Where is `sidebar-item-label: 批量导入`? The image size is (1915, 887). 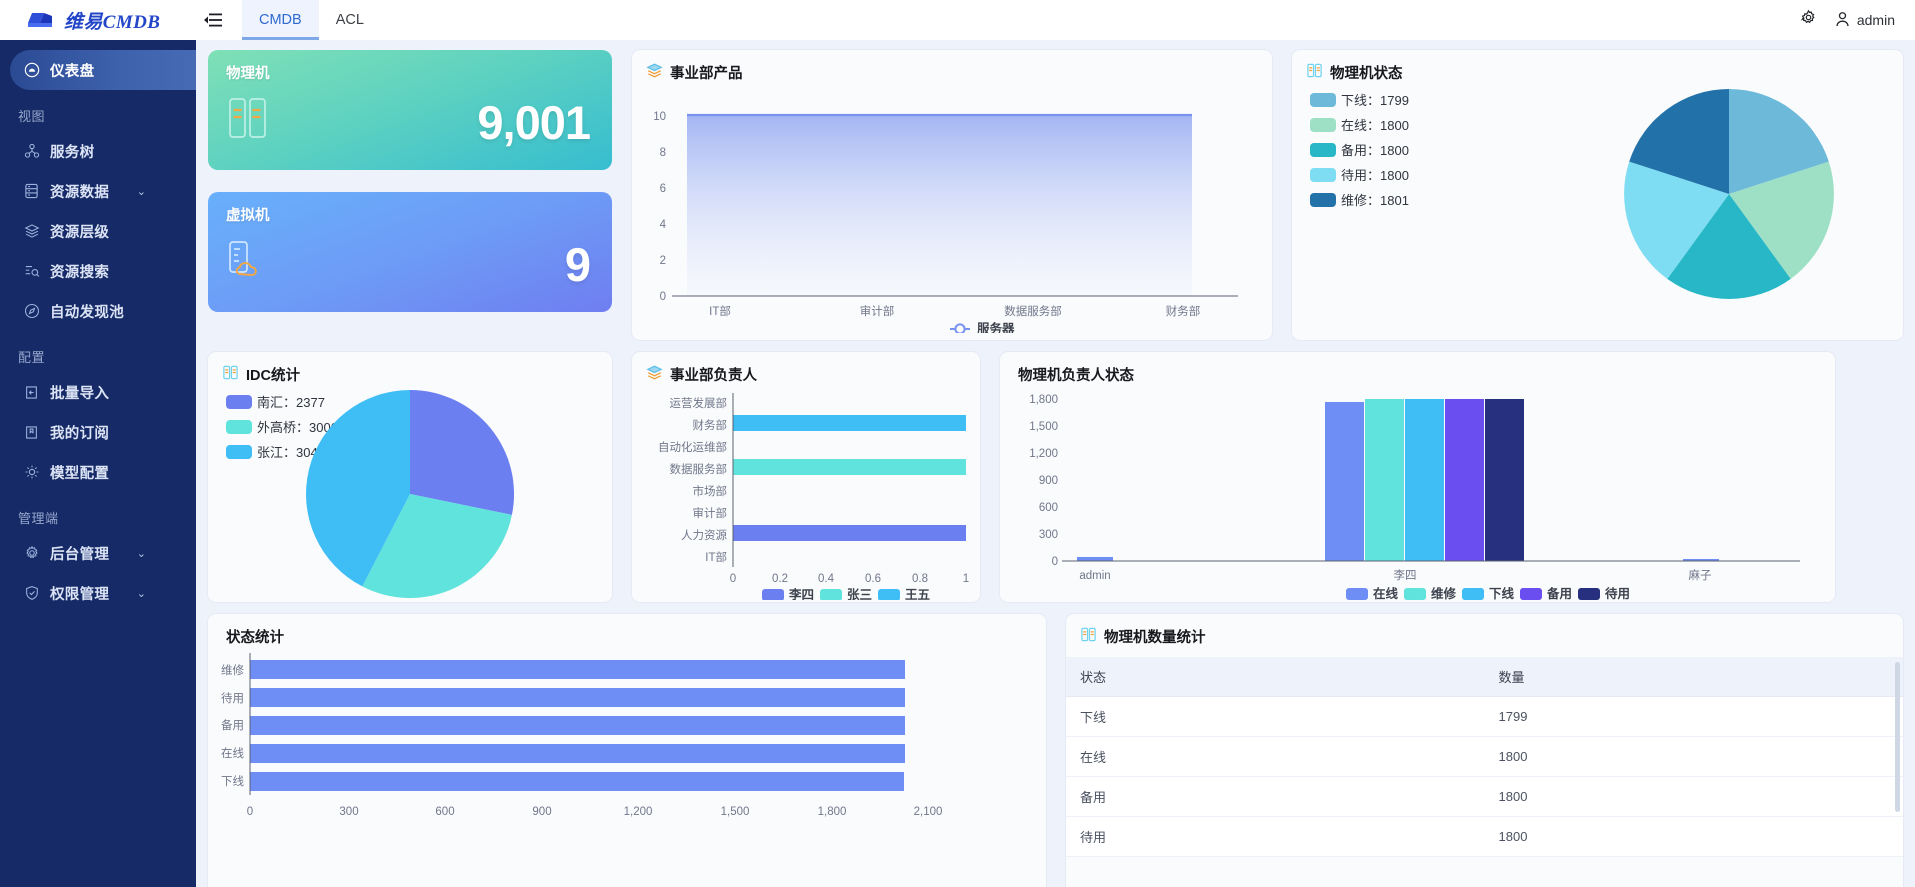
sidebar-item-label: 批量导入 is located at coordinates (80, 393).